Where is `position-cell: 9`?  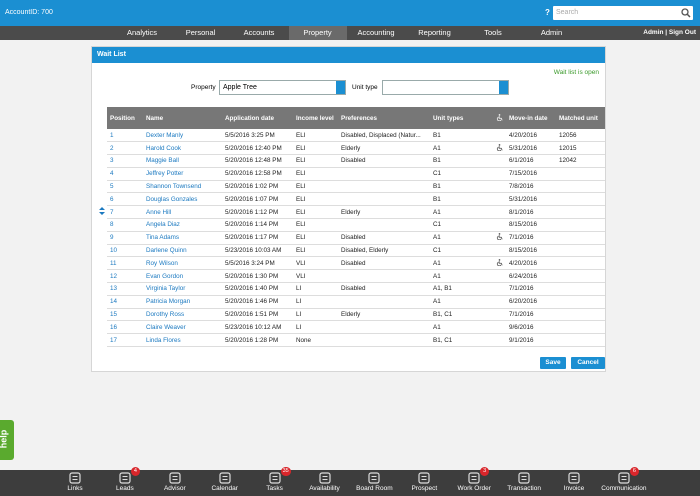
position-cell: 9 is located at coordinates (125, 238).